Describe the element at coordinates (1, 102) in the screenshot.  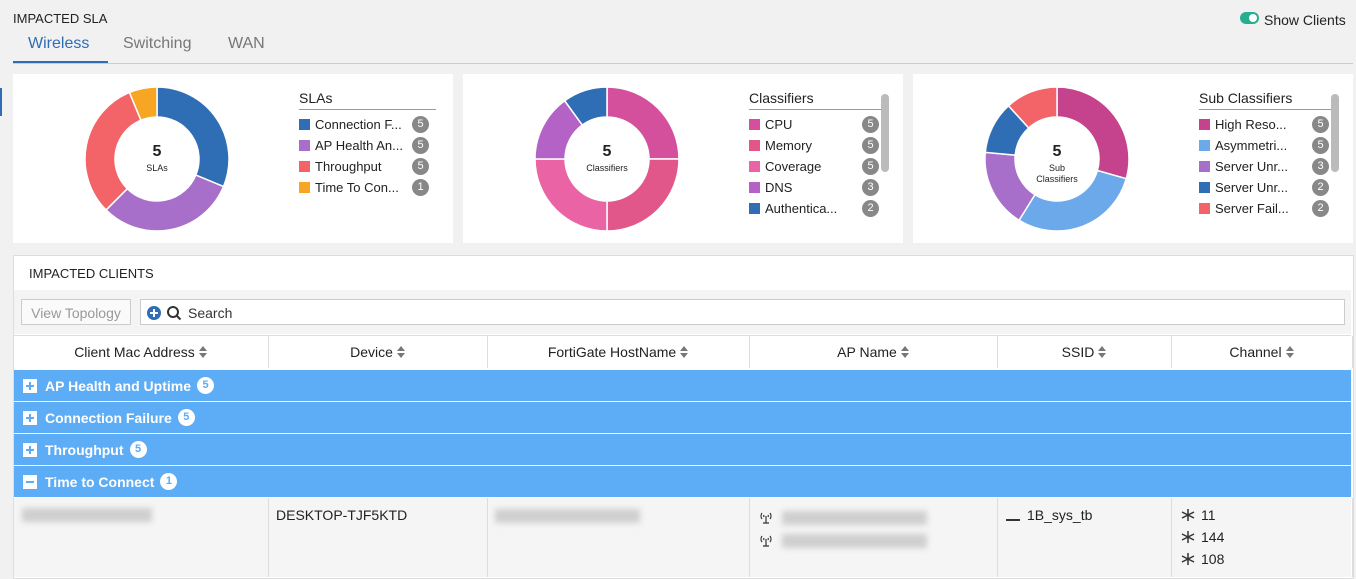
I see `side-marker` at that location.